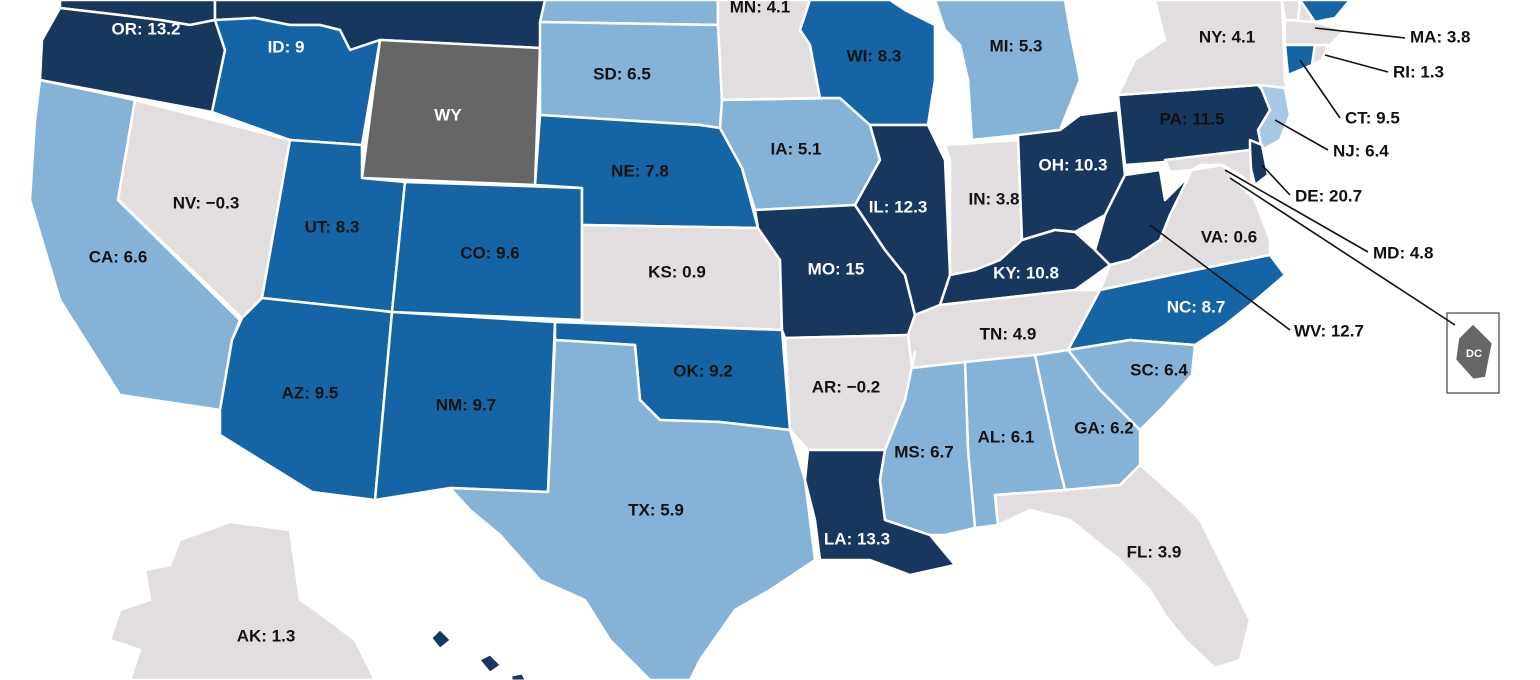 This screenshot has width=1540, height=680. I want to click on label-nm: NM: 9.7, so click(466, 404).